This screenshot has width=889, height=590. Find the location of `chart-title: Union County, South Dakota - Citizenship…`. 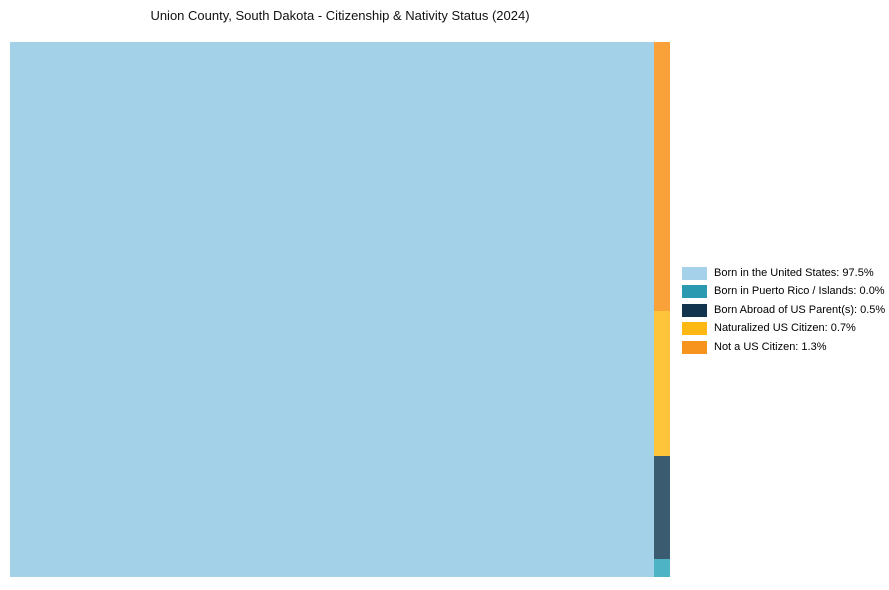

chart-title: Union County, South Dakota - Citizenship… is located at coordinates (340, 15).